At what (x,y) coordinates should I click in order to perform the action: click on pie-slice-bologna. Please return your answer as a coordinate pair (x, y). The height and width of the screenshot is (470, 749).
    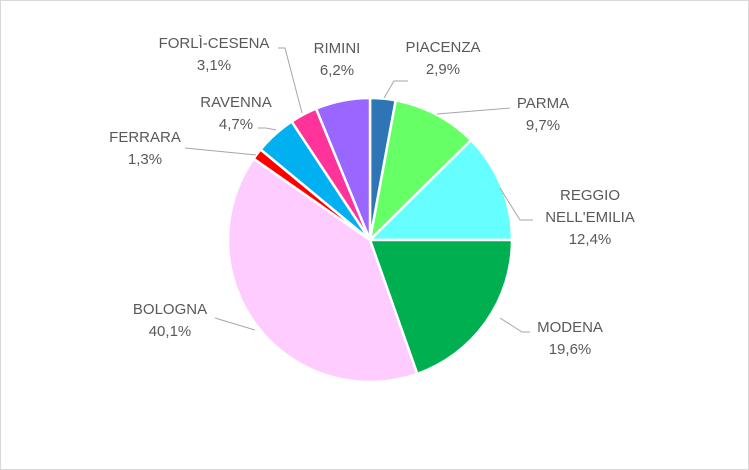
    Looking at the image, I should click on (322, 270).